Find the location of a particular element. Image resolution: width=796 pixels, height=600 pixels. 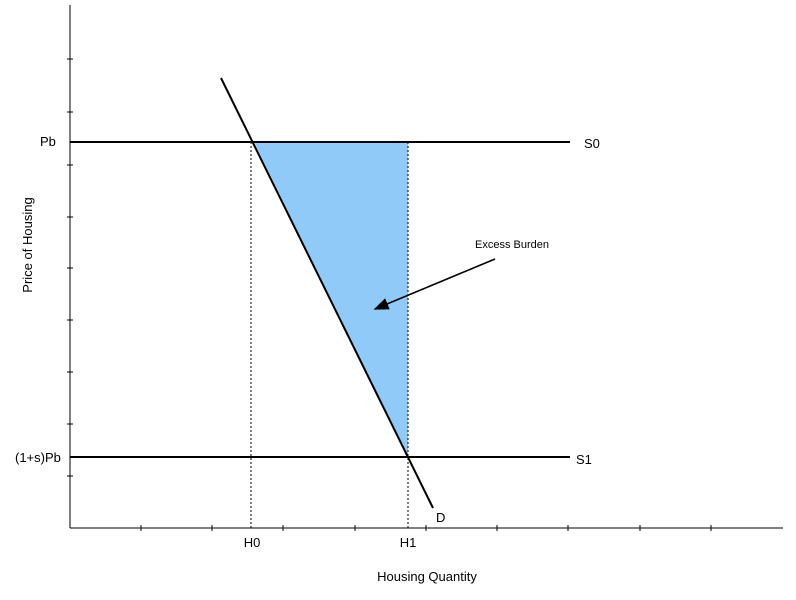

quantity-label-h0: H0 is located at coordinates (252, 542).